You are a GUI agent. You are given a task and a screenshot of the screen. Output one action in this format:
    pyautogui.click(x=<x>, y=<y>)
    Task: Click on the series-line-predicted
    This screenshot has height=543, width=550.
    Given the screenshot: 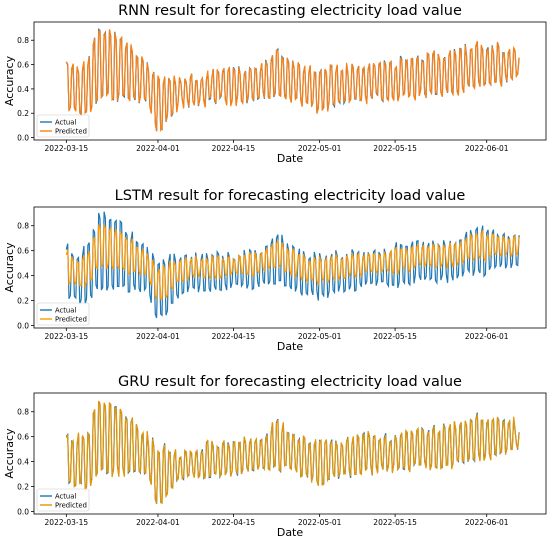 What is the action you would take?
    pyautogui.click(x=292, y=262)
    